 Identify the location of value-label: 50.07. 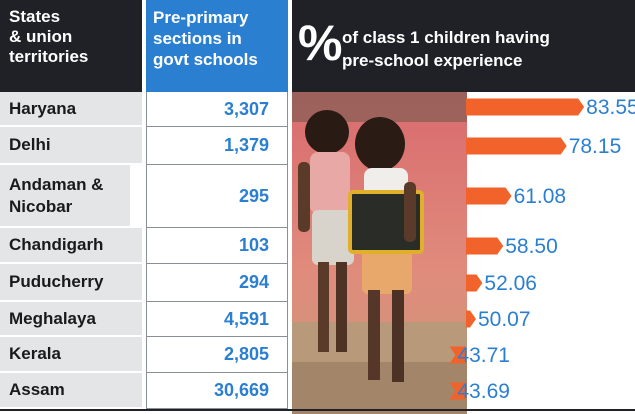
(504, 319).